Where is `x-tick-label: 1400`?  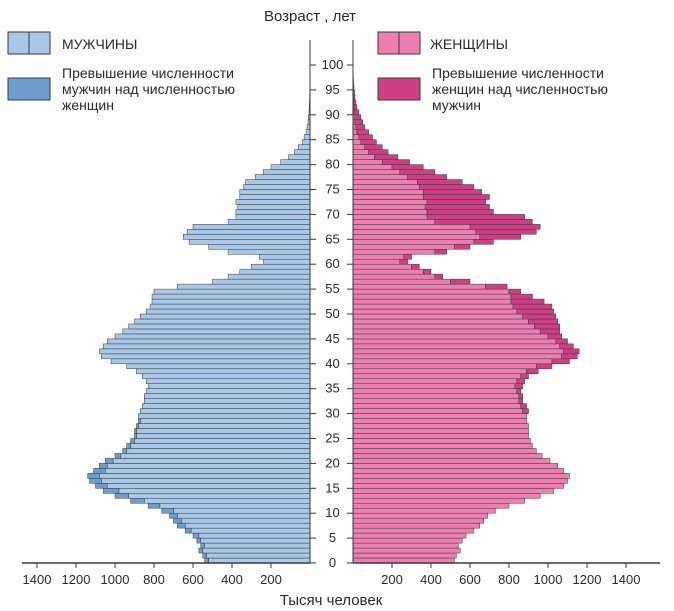 x-tick-label: 1400 is located at coordinates (626, 579).